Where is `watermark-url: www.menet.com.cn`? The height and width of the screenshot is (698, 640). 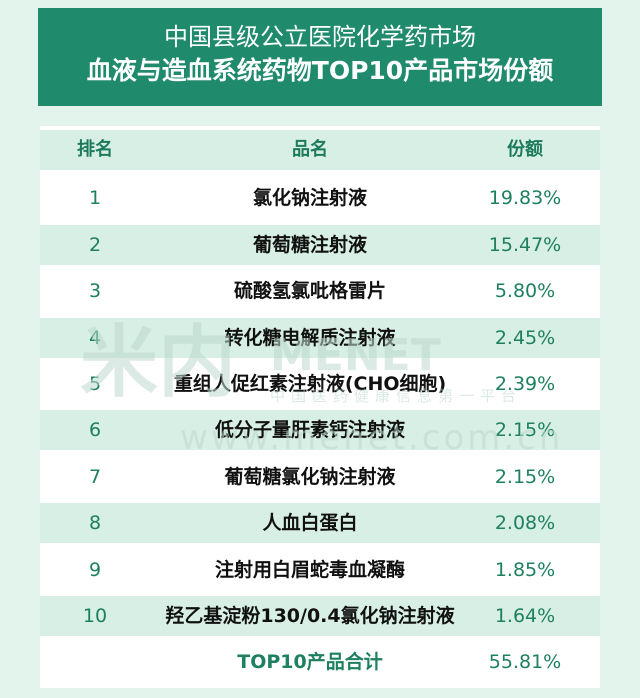
watermark-url: www.menet.com.cn is located at coordinates (372, 438).